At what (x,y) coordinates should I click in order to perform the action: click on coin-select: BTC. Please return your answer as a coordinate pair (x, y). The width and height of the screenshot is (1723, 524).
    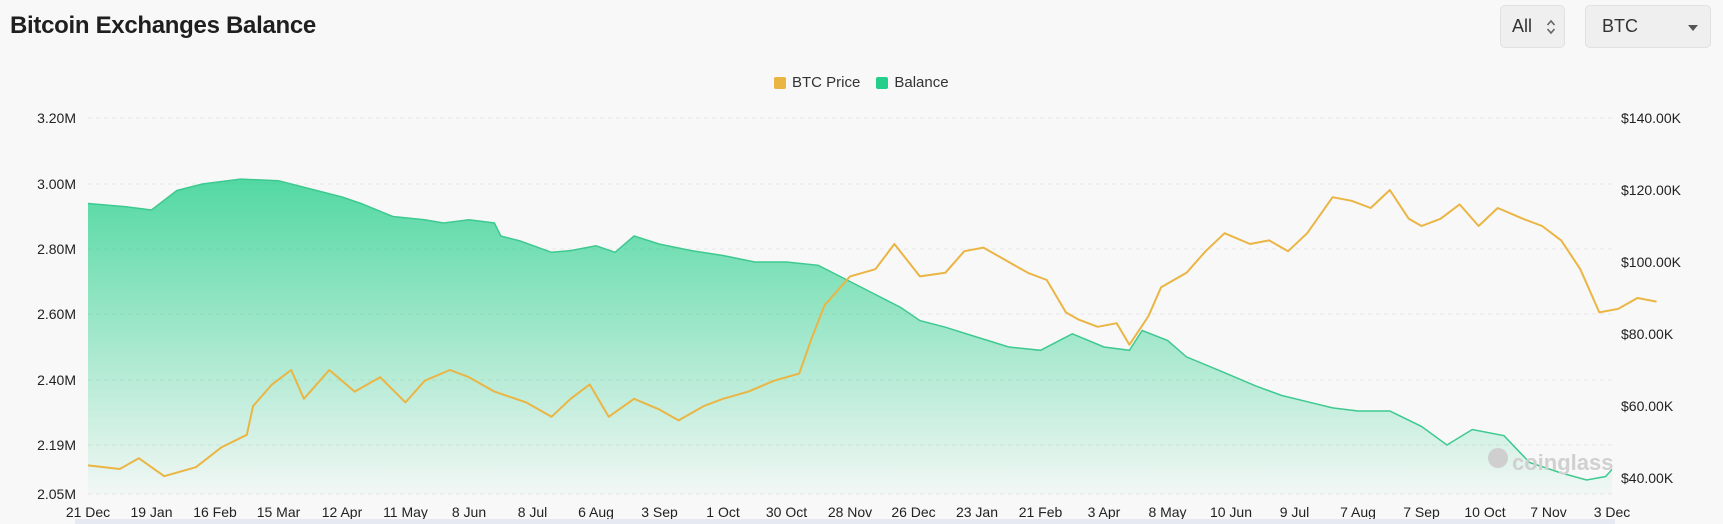
    Looking at the image, I should click on (1648, 26).